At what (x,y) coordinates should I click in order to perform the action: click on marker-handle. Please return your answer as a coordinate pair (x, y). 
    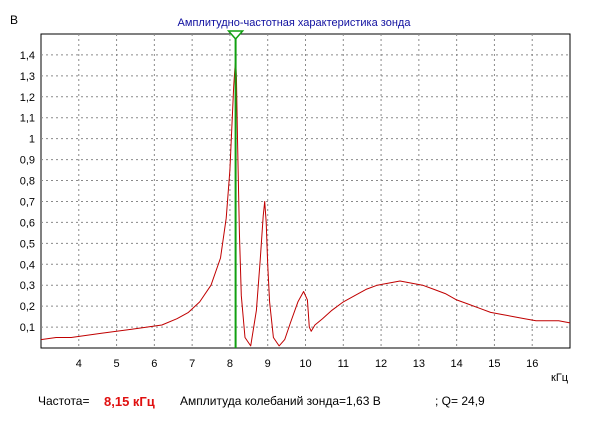
    Looking at the image, I should click on (235, 35).